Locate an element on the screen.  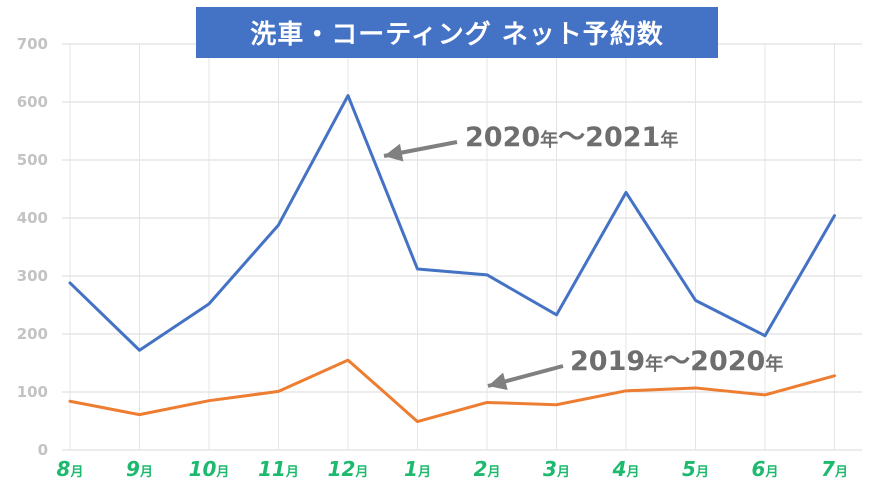
y-tick-label: 400 is located at coordinates (32, 218).